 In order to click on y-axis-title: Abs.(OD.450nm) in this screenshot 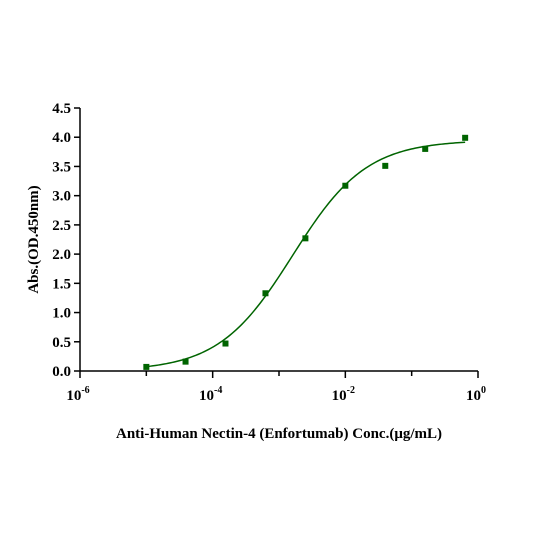, I will do `click(34, 239)`.